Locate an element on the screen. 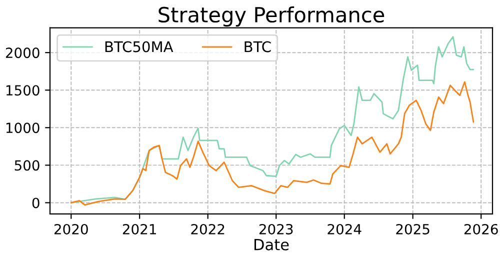  chart-title: Strategy Performance is located at coordinates (271, 16).